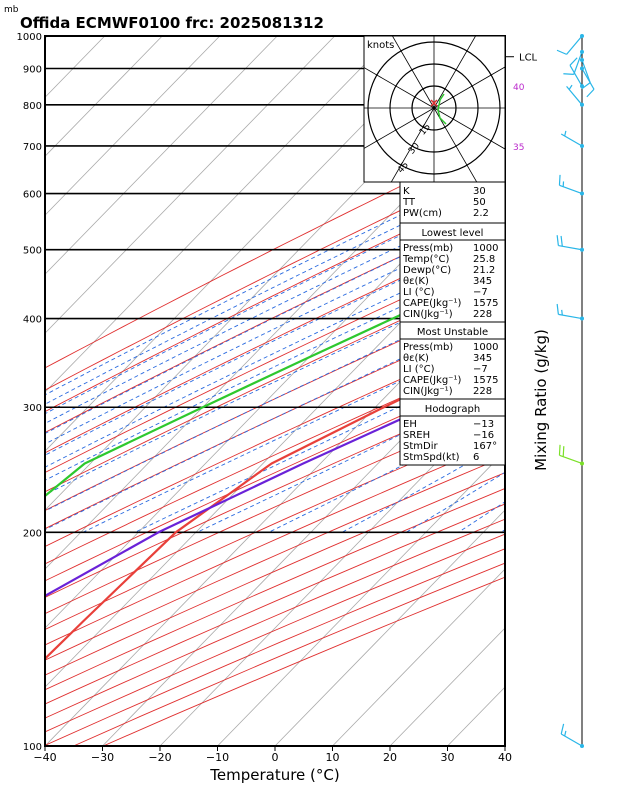 Image resolution: width=618 pixels, height=800 pixels. I want to click on x-tick-label: 20, so click(390, 757).